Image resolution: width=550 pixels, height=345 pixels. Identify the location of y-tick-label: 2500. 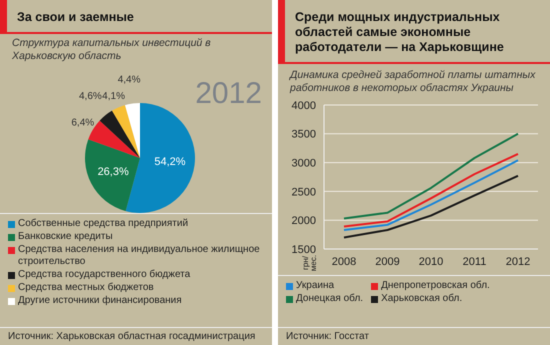
(304, 192).